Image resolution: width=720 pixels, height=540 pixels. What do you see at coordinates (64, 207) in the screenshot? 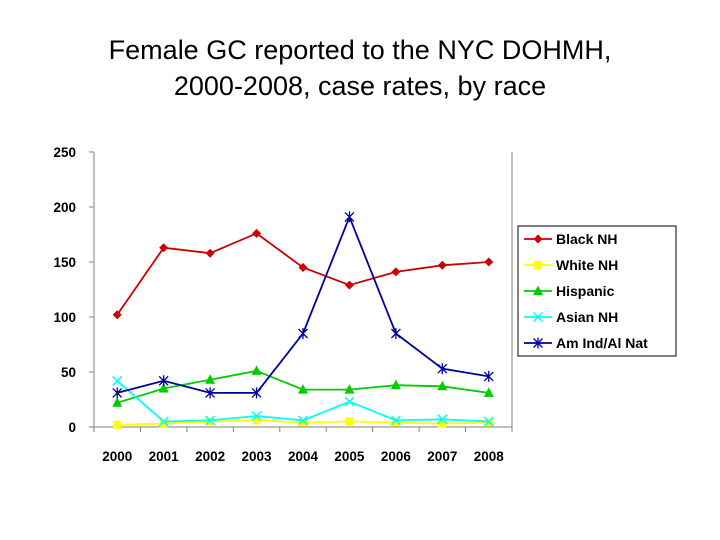
I see `y-tick-label: 200` at bounding box center [64, 207].